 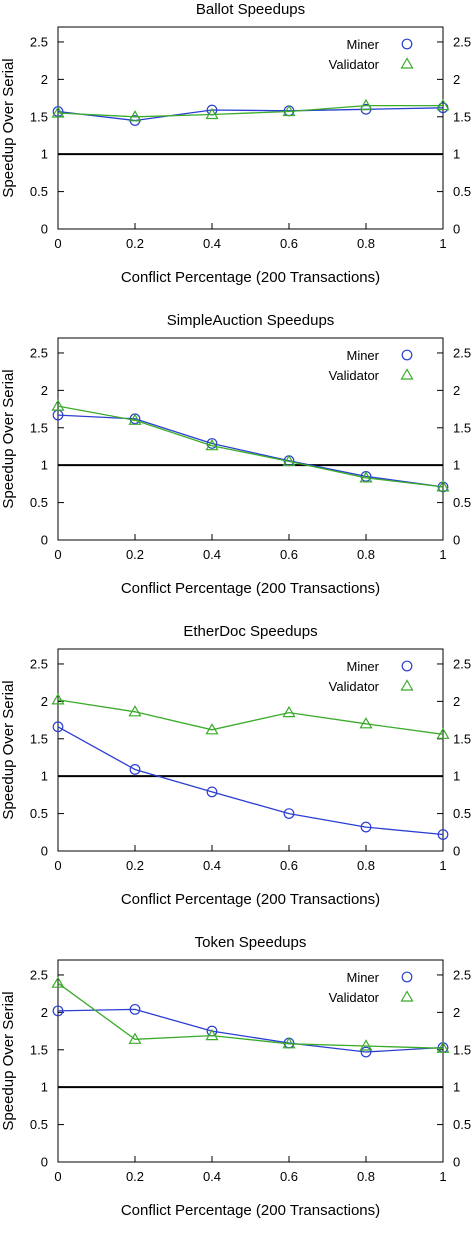 I want to click on chart-title: Ballot Speedups, so click(x=250, y=9).